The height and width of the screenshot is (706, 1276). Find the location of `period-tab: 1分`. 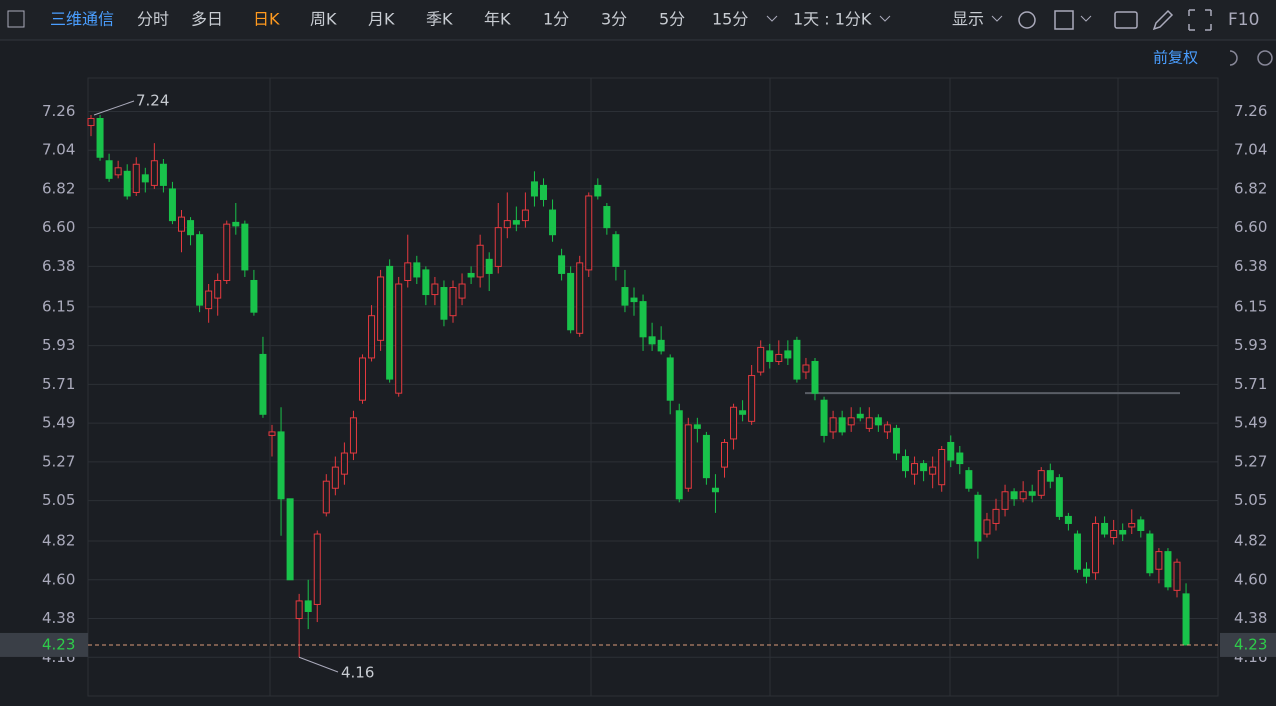

period-tab: 1分 is located at coordinates (556, 19).